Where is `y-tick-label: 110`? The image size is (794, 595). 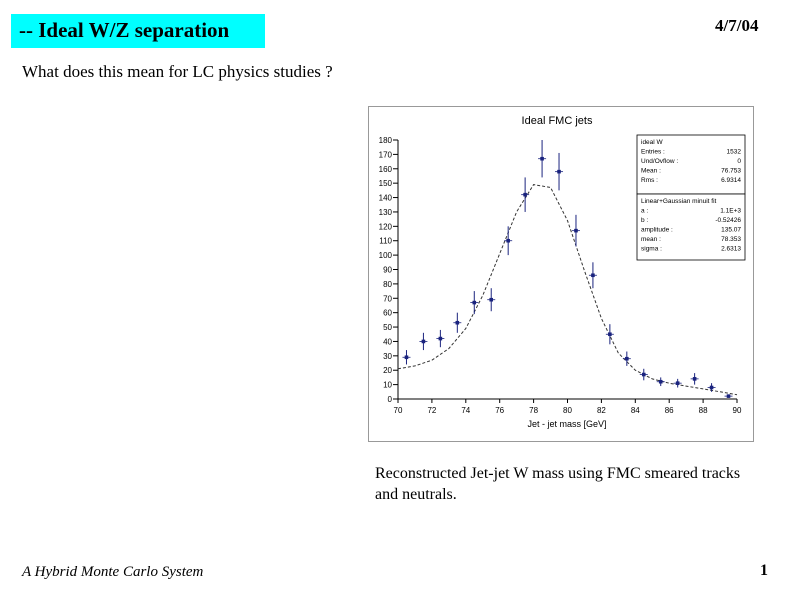 y-tick-label: 110 is located at coordinates (385, 241).